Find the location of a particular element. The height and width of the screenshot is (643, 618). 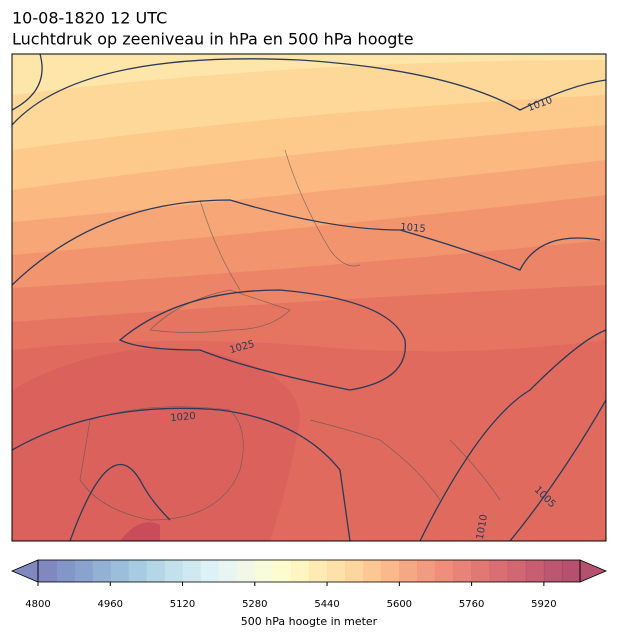

colorbar-extend-low is located at coordinates (24, 571).